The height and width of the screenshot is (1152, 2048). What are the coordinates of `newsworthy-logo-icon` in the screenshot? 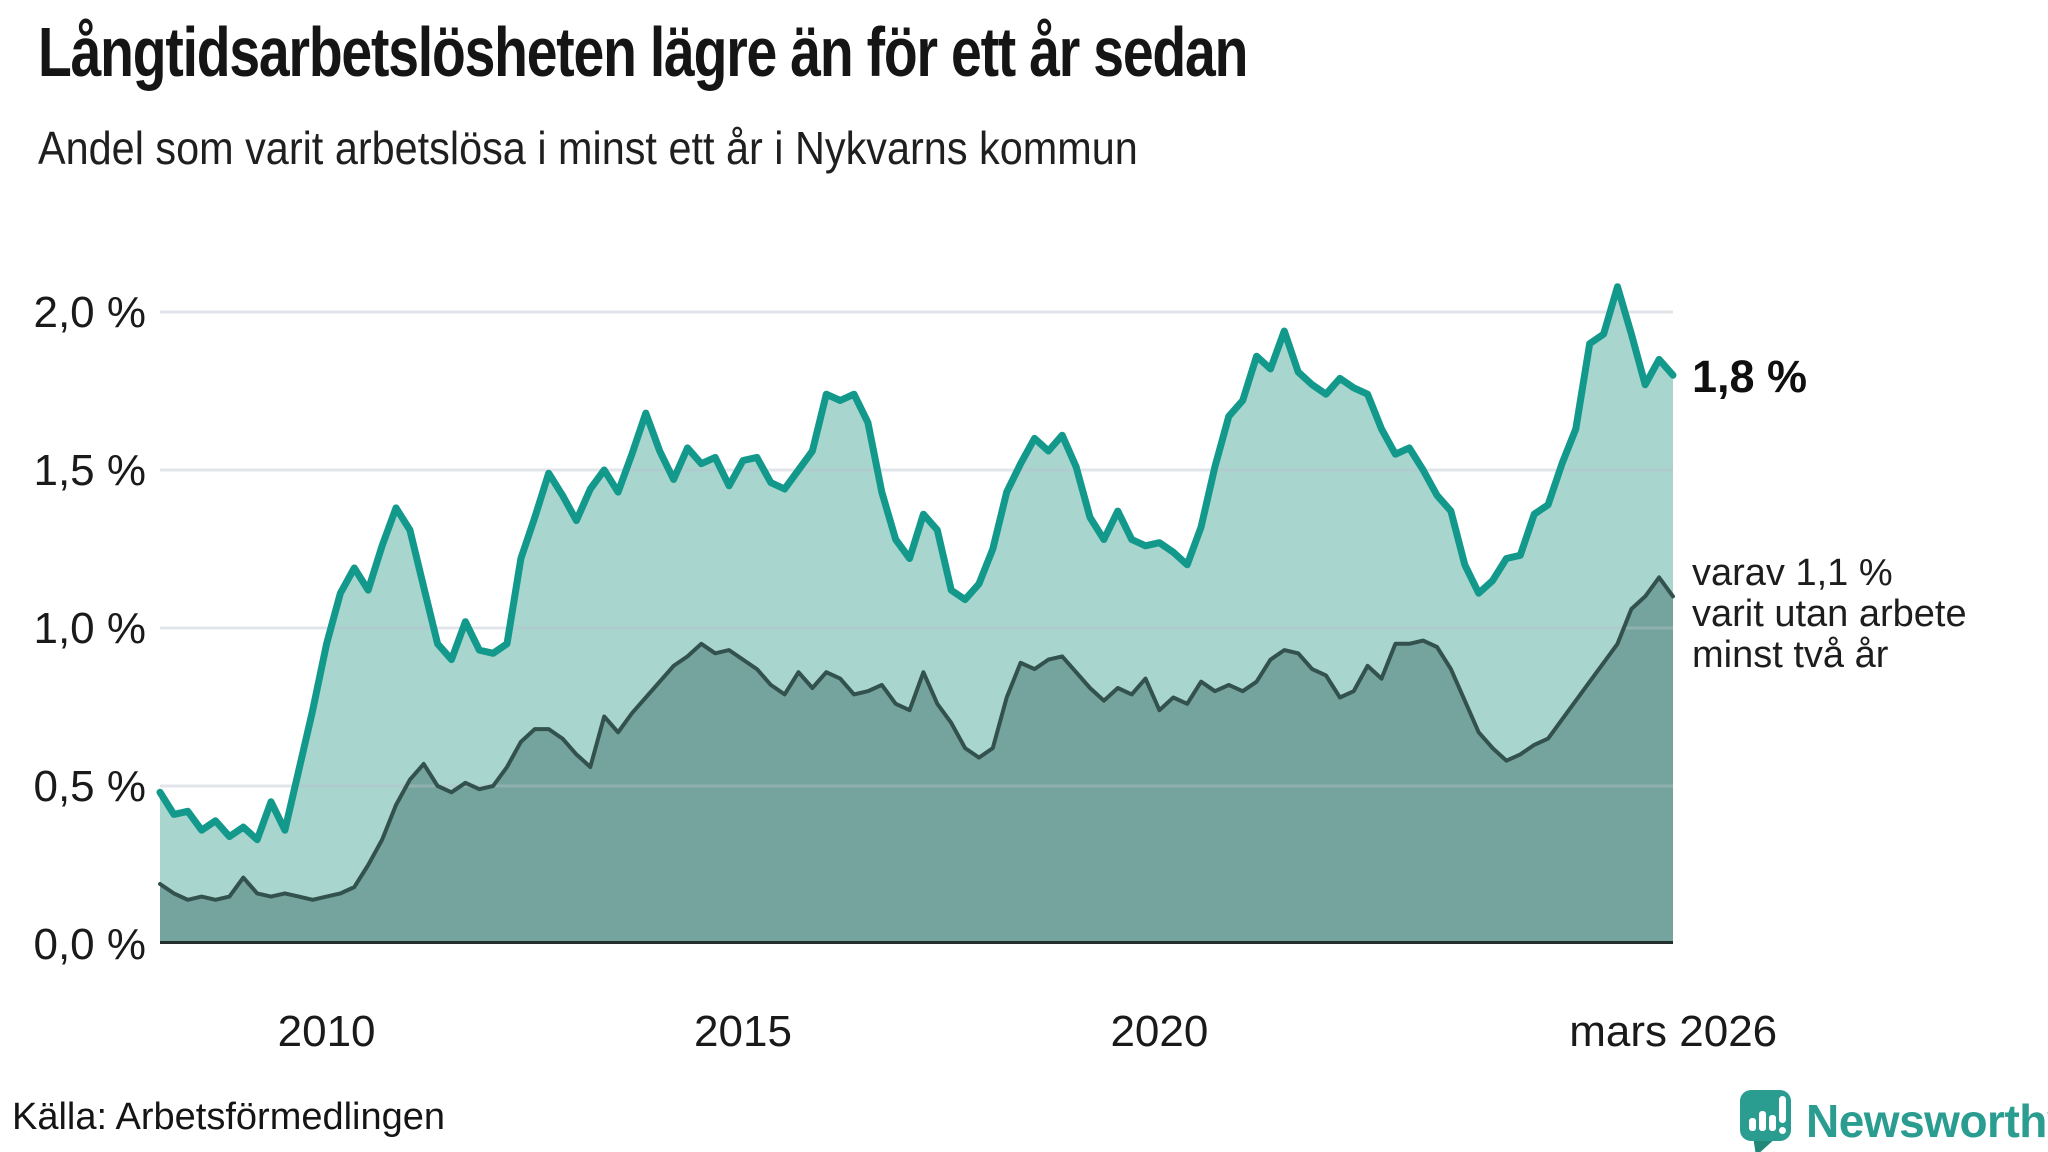 It's located at (1765, 1121).